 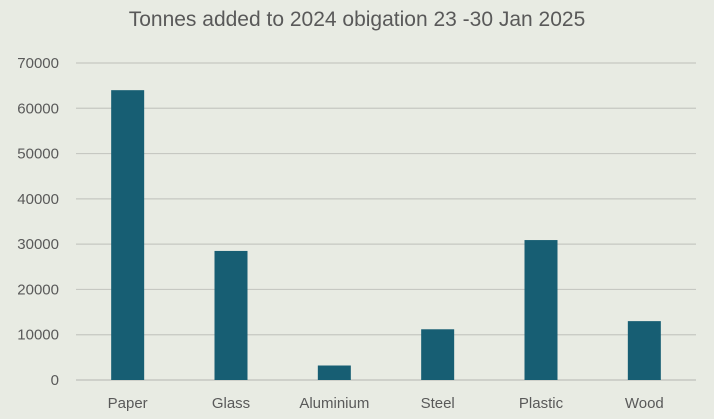 What do you see at coordinates (231, 315) in the screenshot?
I see `bar-glass` at bounding box center [231, 315].